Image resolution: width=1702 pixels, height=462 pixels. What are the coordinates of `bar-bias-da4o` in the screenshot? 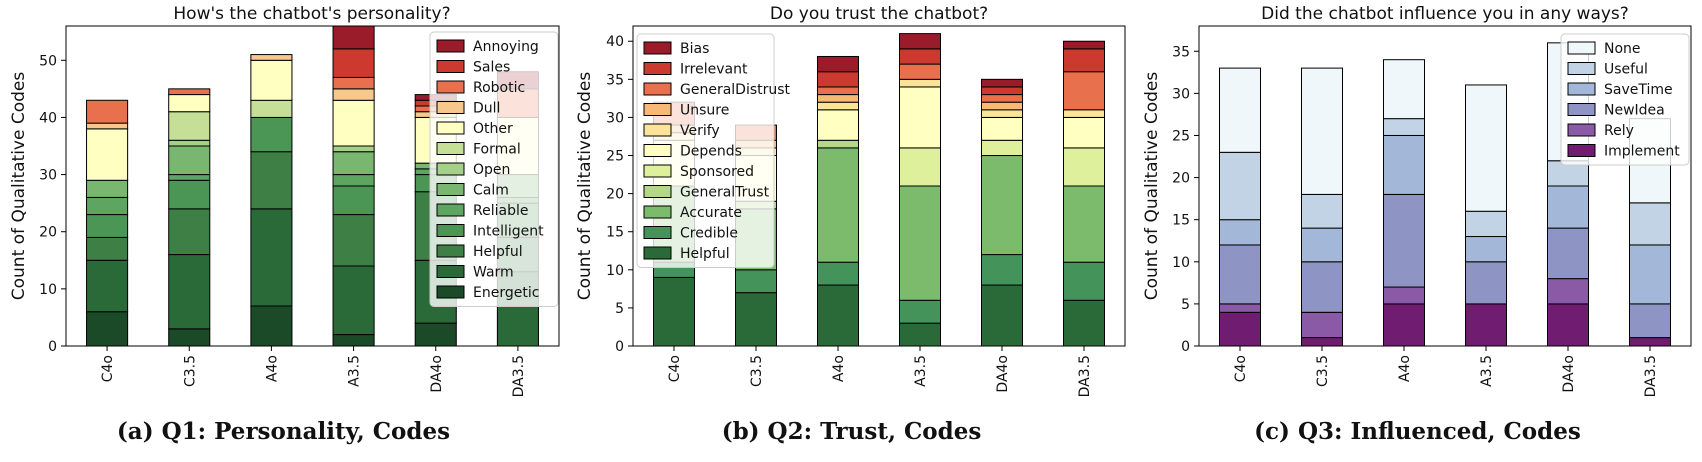 It's located at (1002, 83).